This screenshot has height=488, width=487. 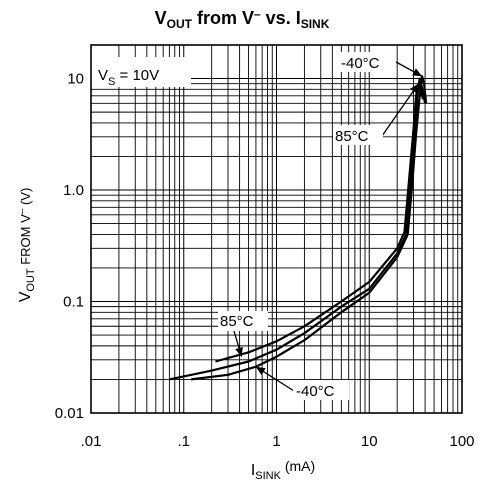 I want to click on x-axis-label: ISINK (mA), so click(x=283, y=470).